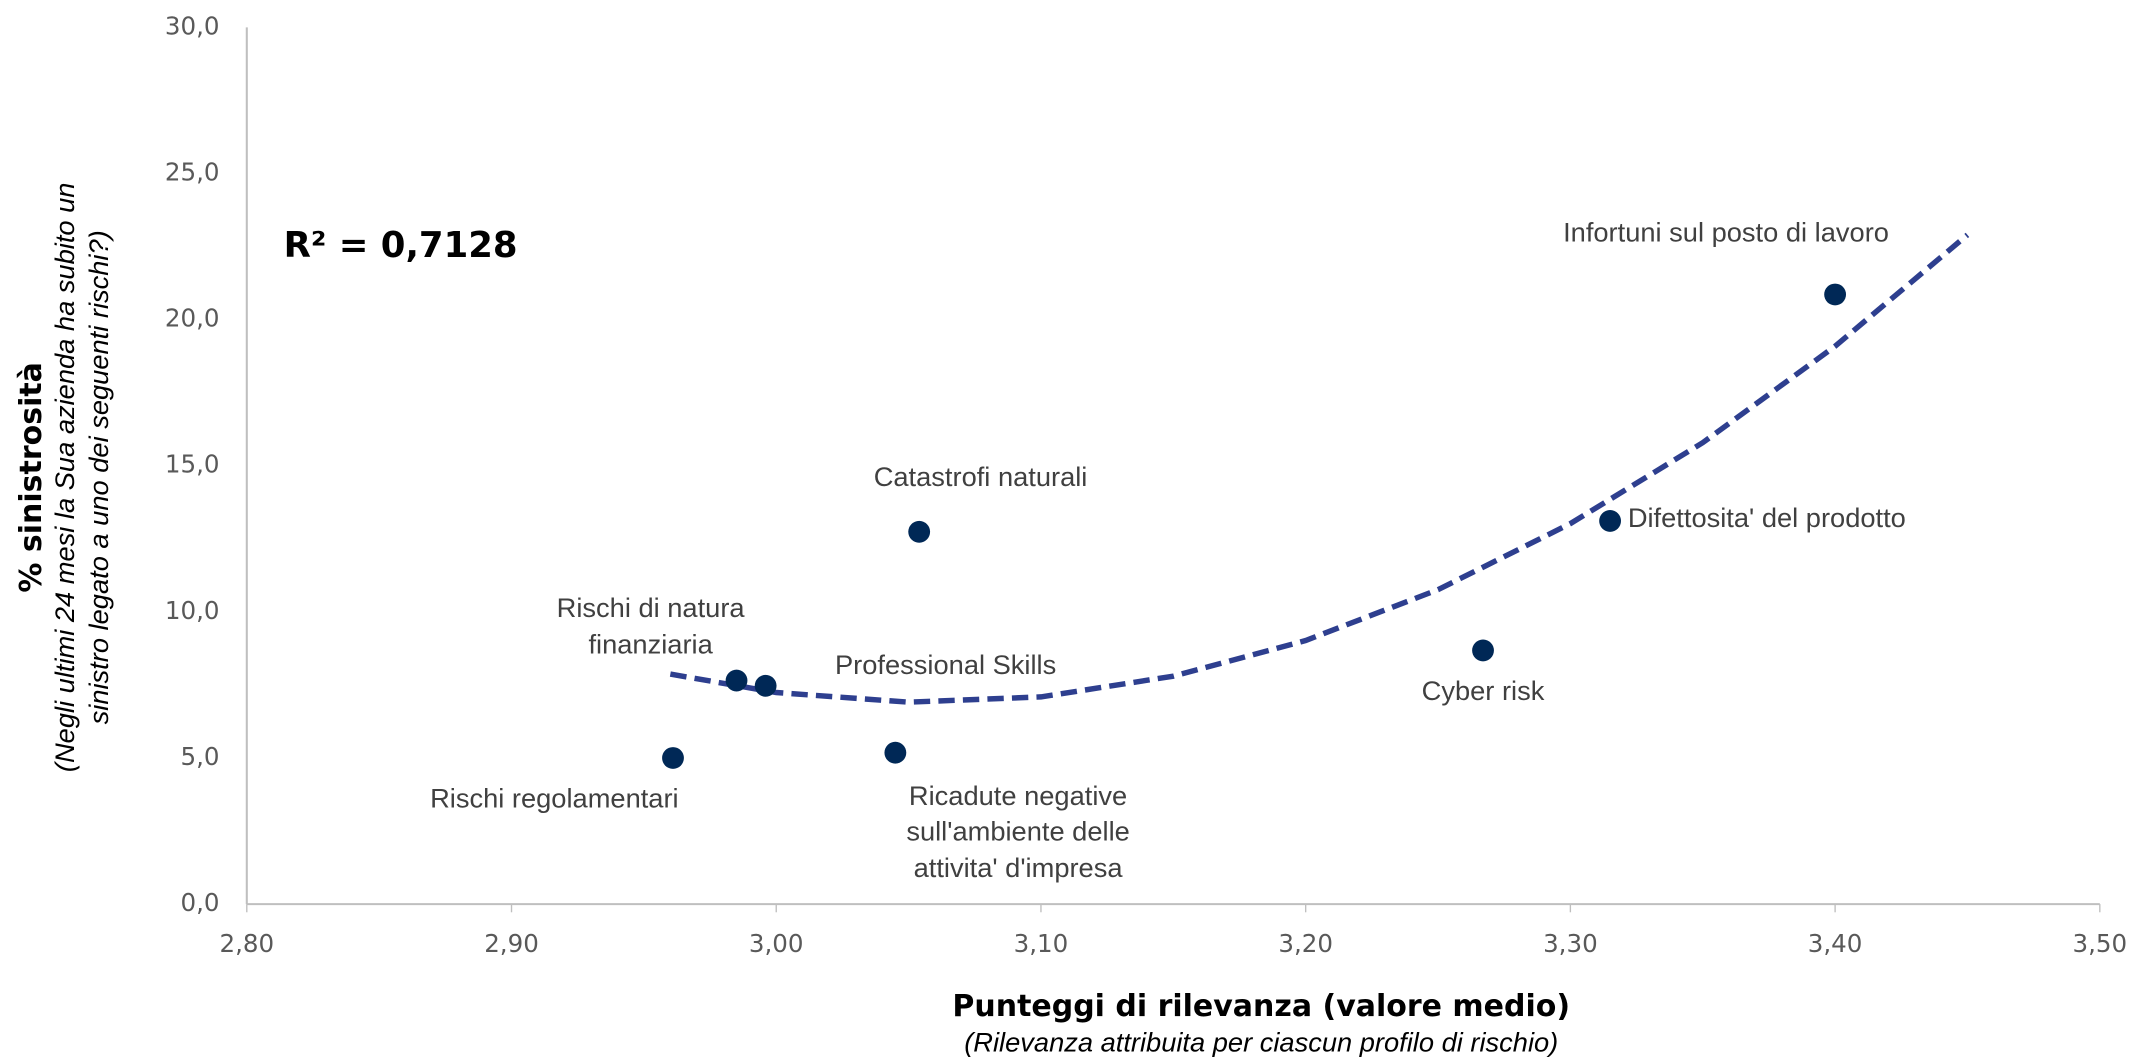  What do you see at coordinates (1835, 943) in the screenshot?
I see `x-tick-label: 3,40` at bounding box center [1835, 943].